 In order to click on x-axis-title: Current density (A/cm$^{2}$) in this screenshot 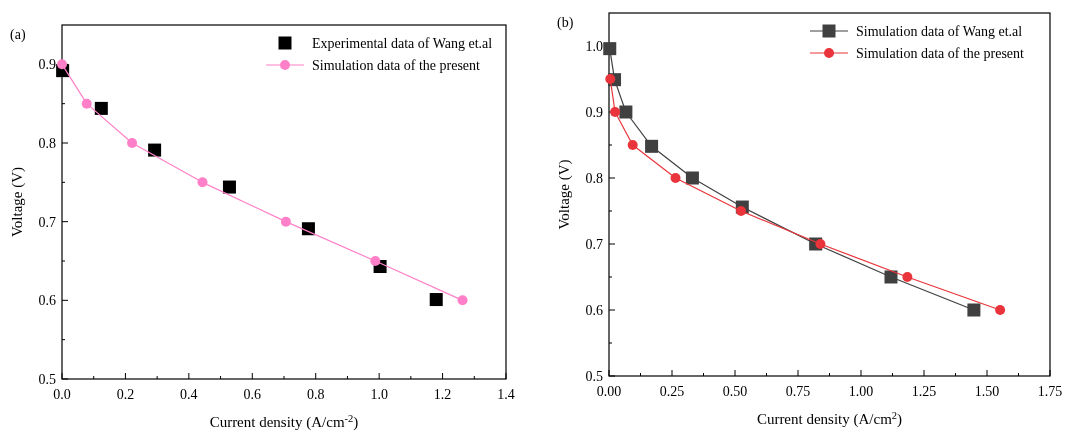, I will do `click(829, 418)`.